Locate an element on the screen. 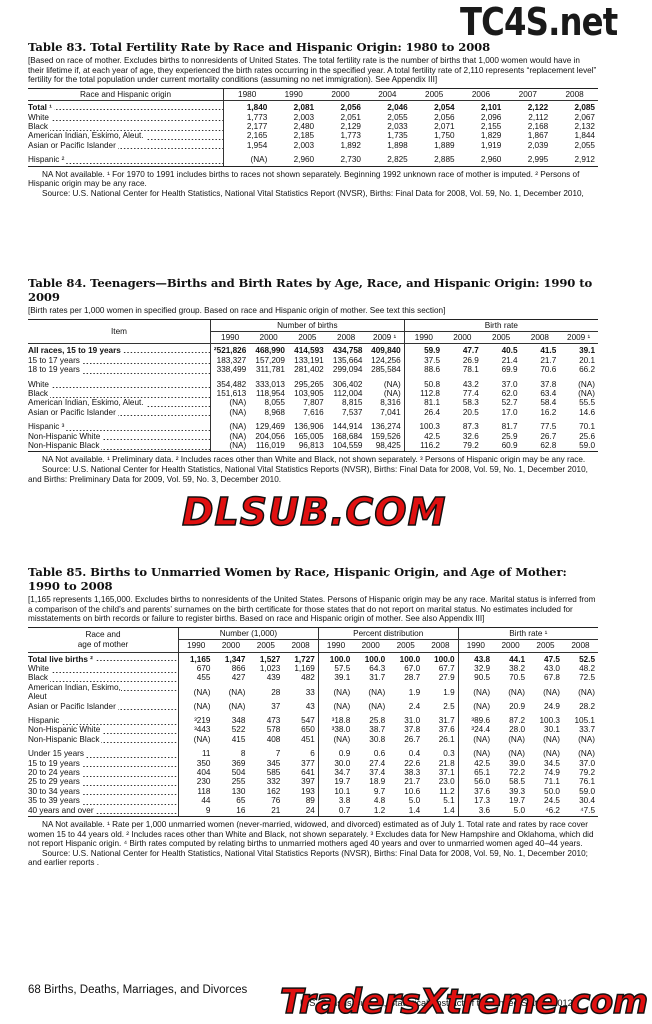 This screenshot has height=1024, width=652. row-label-text: Under 15 years is located at coordinates (57, 754).